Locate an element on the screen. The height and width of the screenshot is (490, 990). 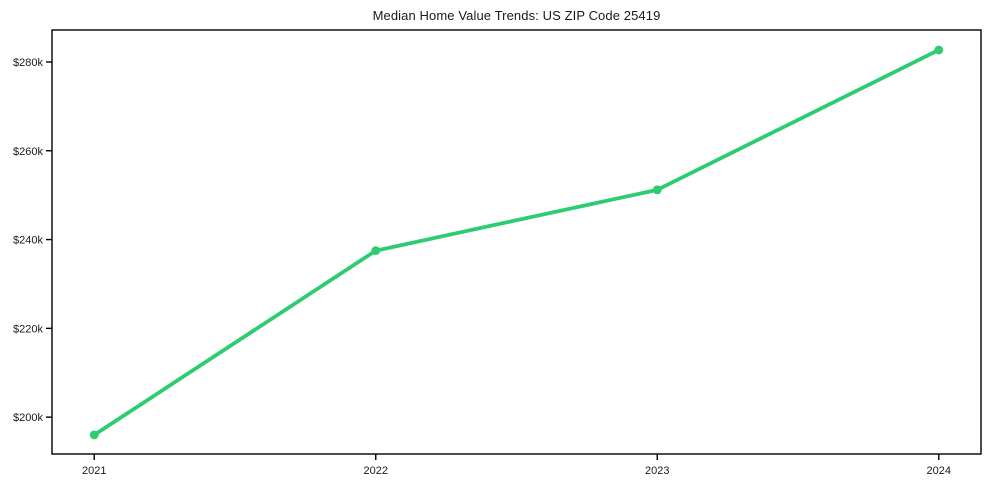
y-tick-label: $220k is located at coordinates (28, 329).